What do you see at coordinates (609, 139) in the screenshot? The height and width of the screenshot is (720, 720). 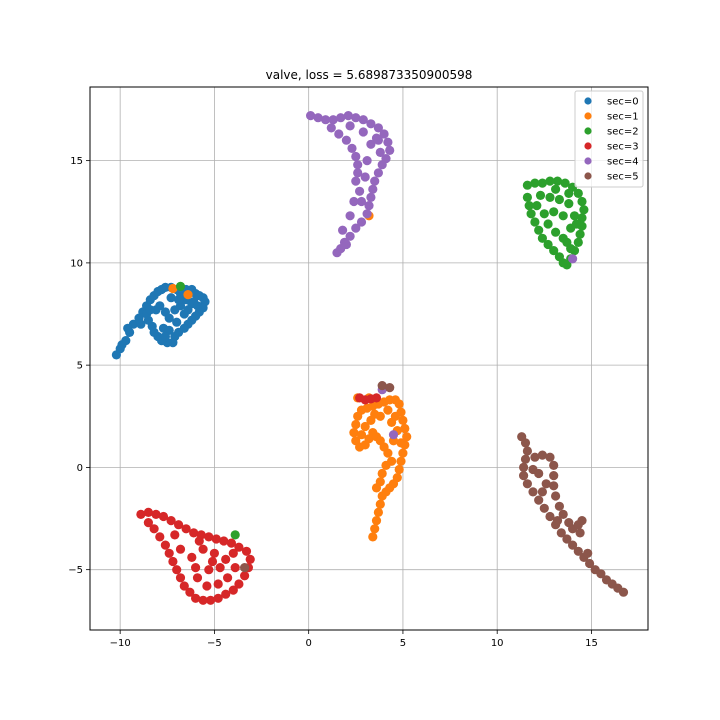 I see `legend-box` at bounding box center [609, 139].